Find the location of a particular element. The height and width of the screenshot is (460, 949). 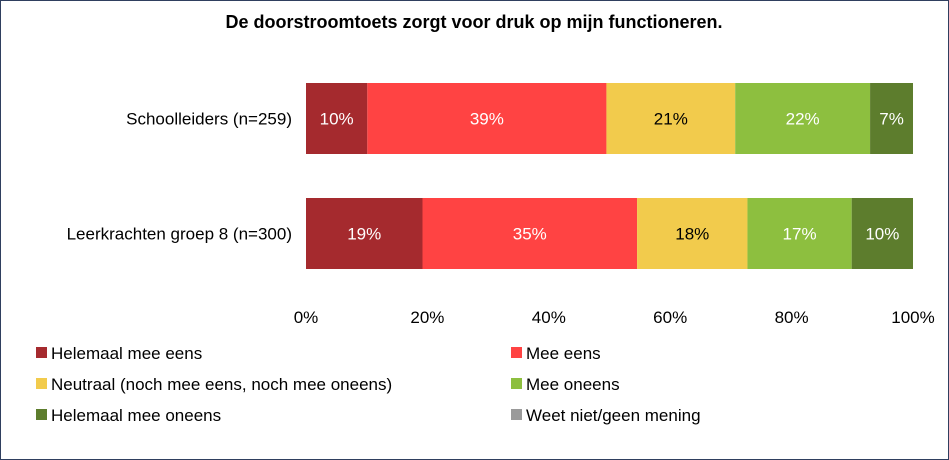

data-label: 18% is located at coordinates (692, 234).